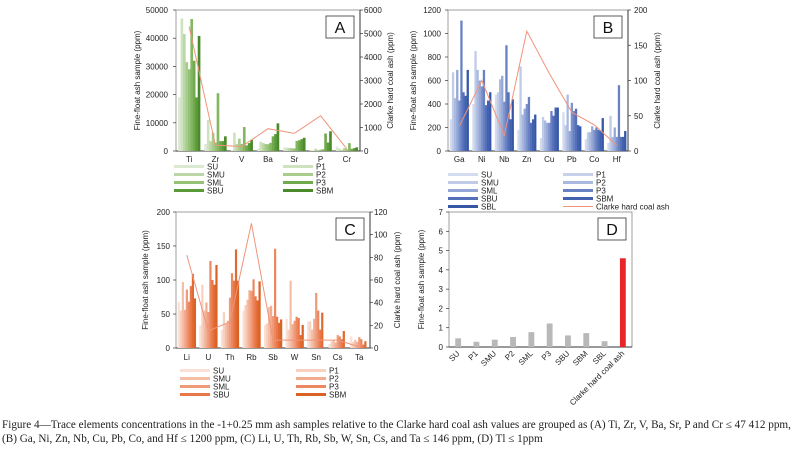 Image resolution: width=805 pixels, height=453 pixels. Describe the element at coordinates (632, 207) in the screenshot. I see `legend-label: Clarke hard coal ash` at that location.